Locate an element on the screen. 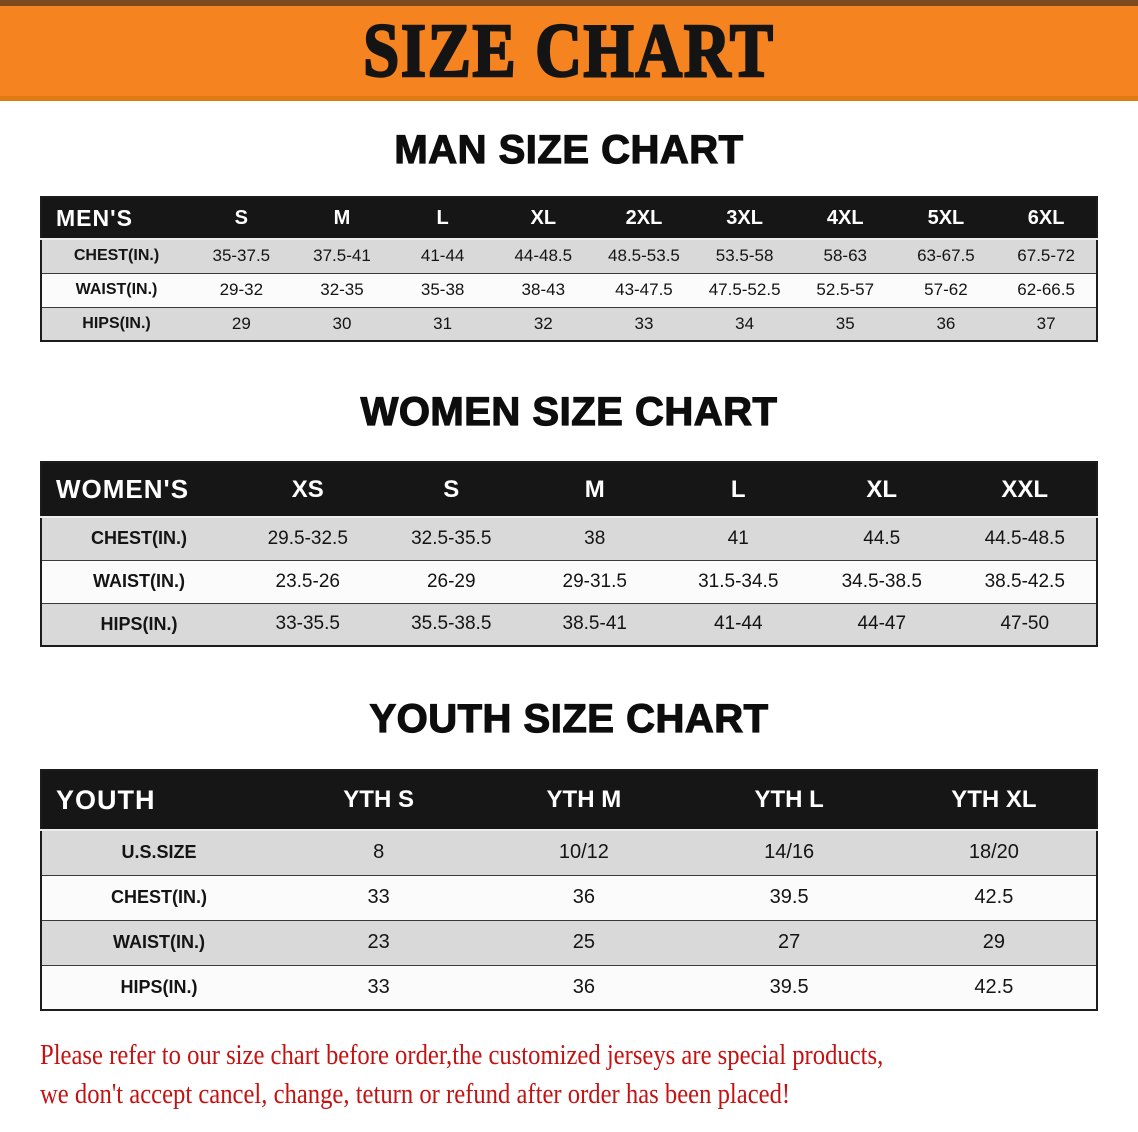 The image size is (1138, 1132). size-value-cell: 41 is located at coordinates (738, 538).